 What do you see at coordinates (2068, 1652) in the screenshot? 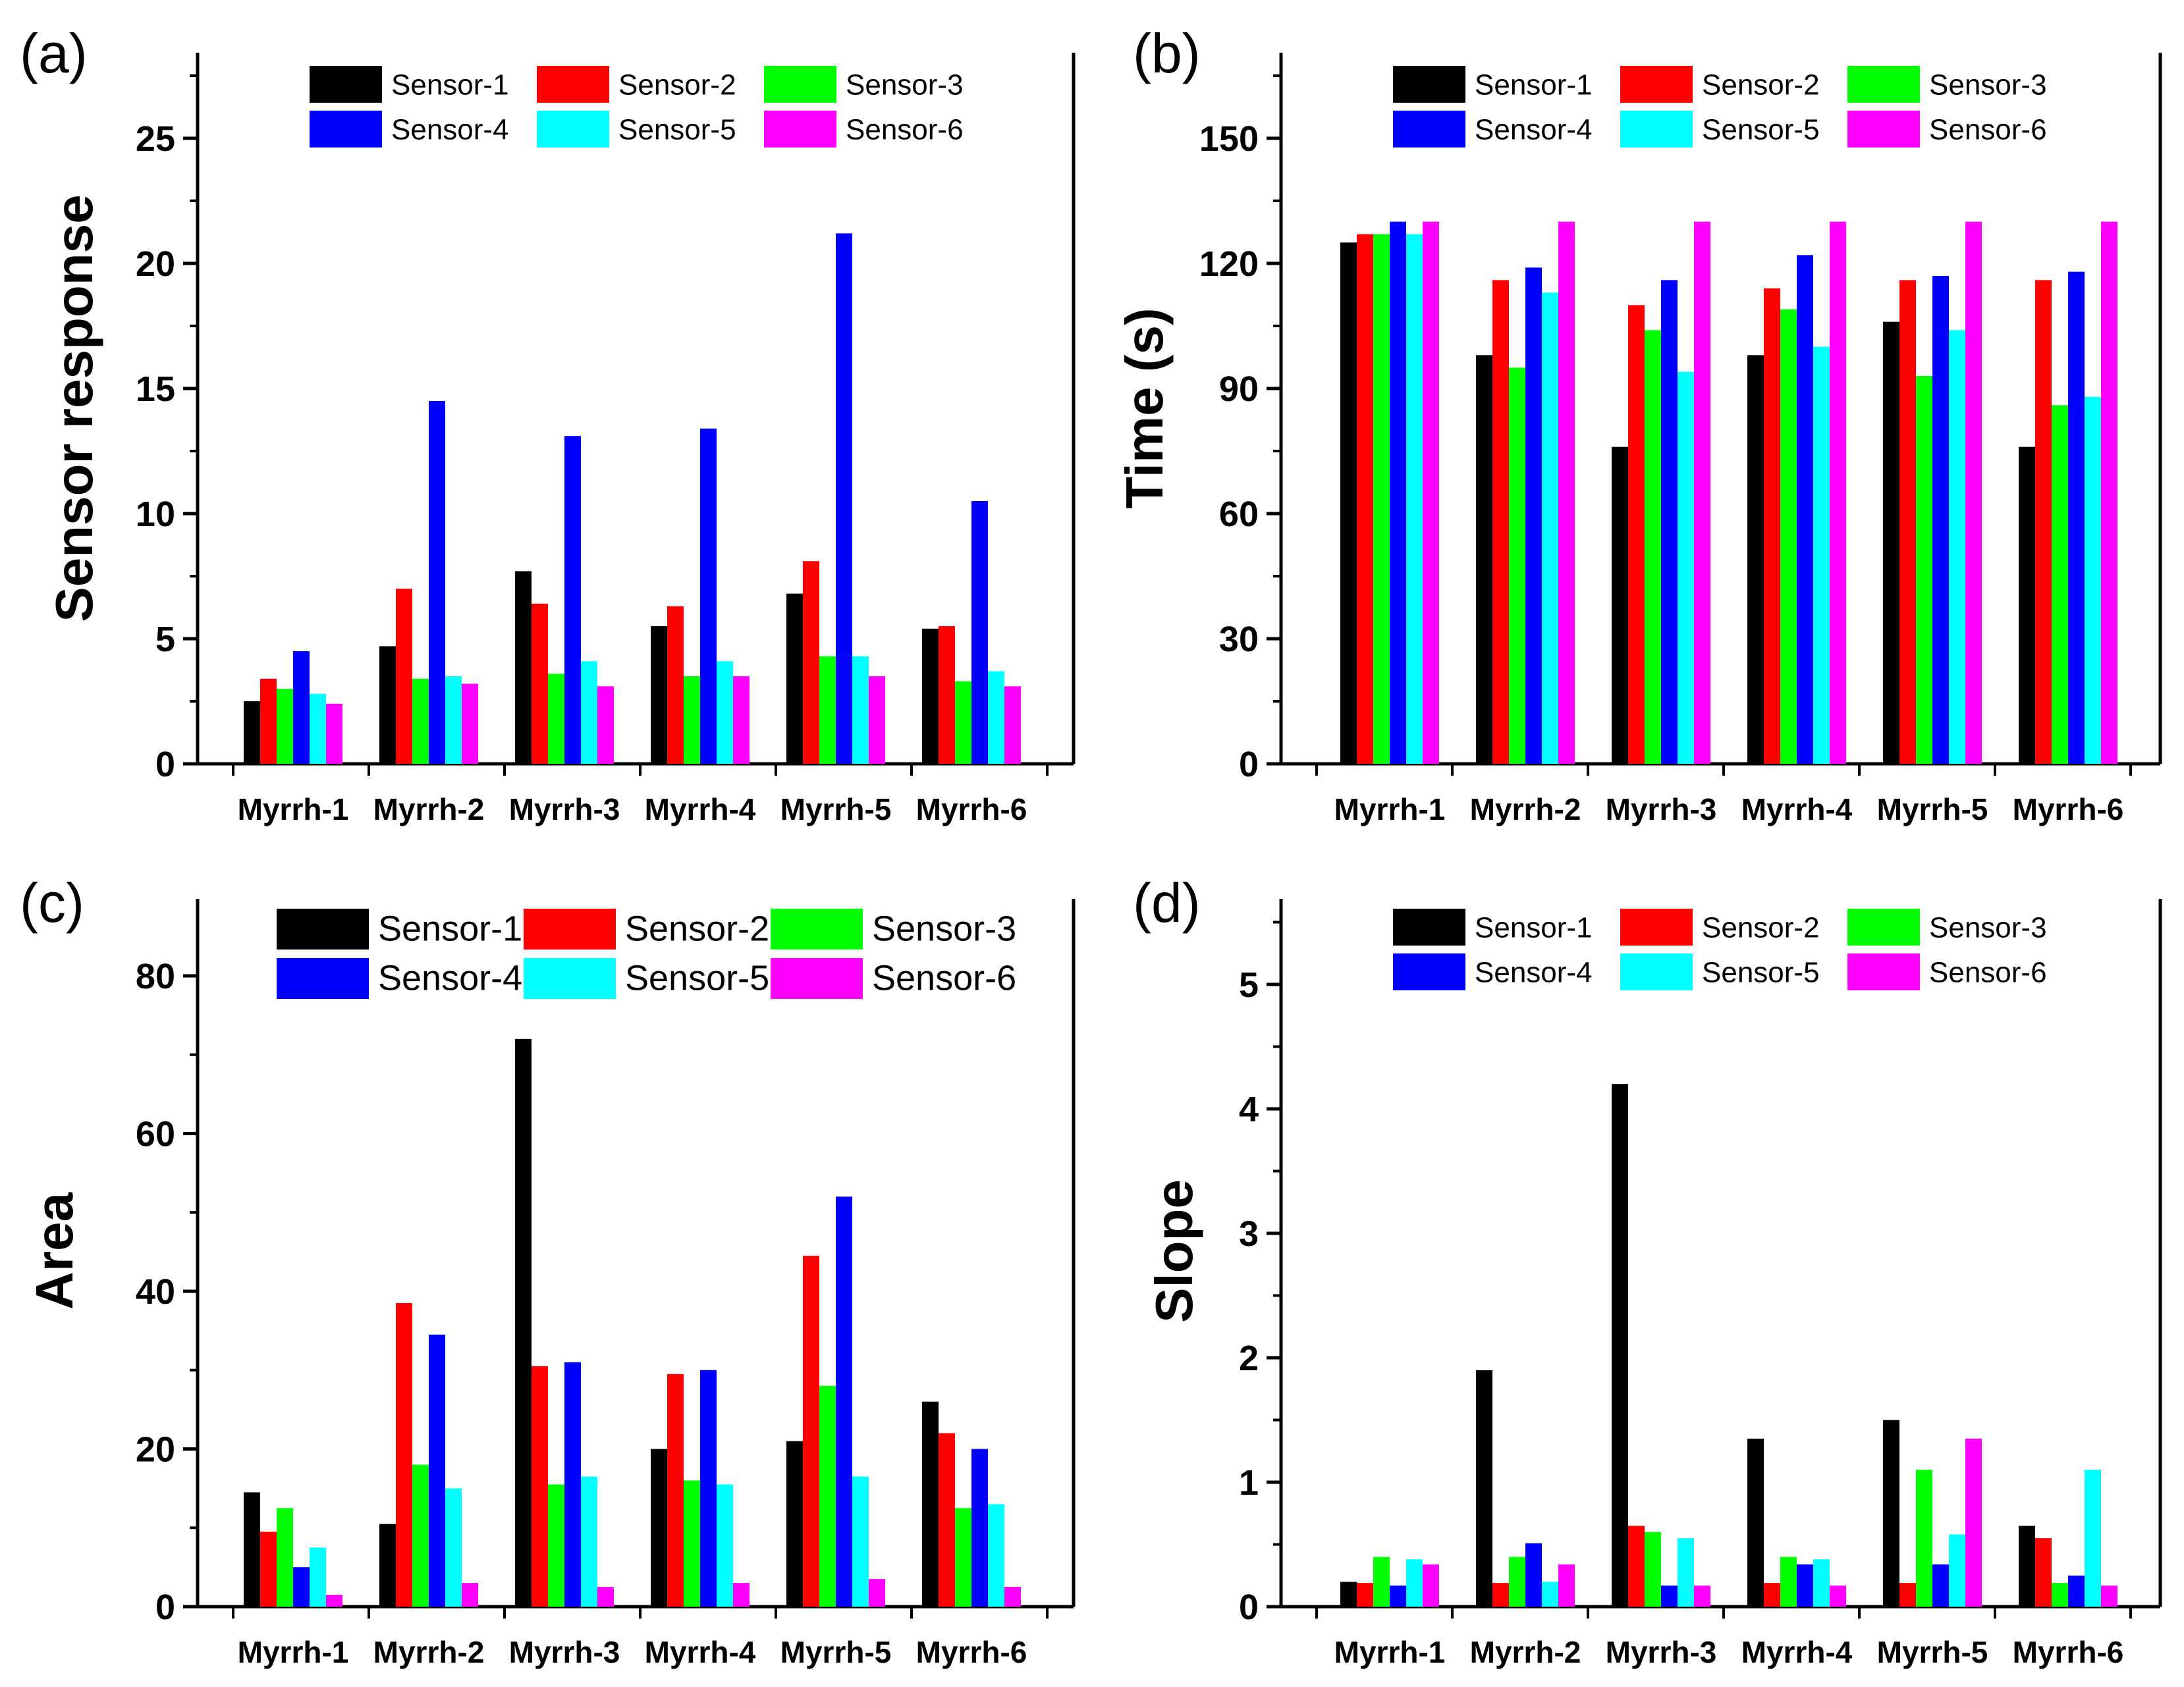
I see `x-tick-label: Myrrh-6` at bounding box center [2068, 1652].